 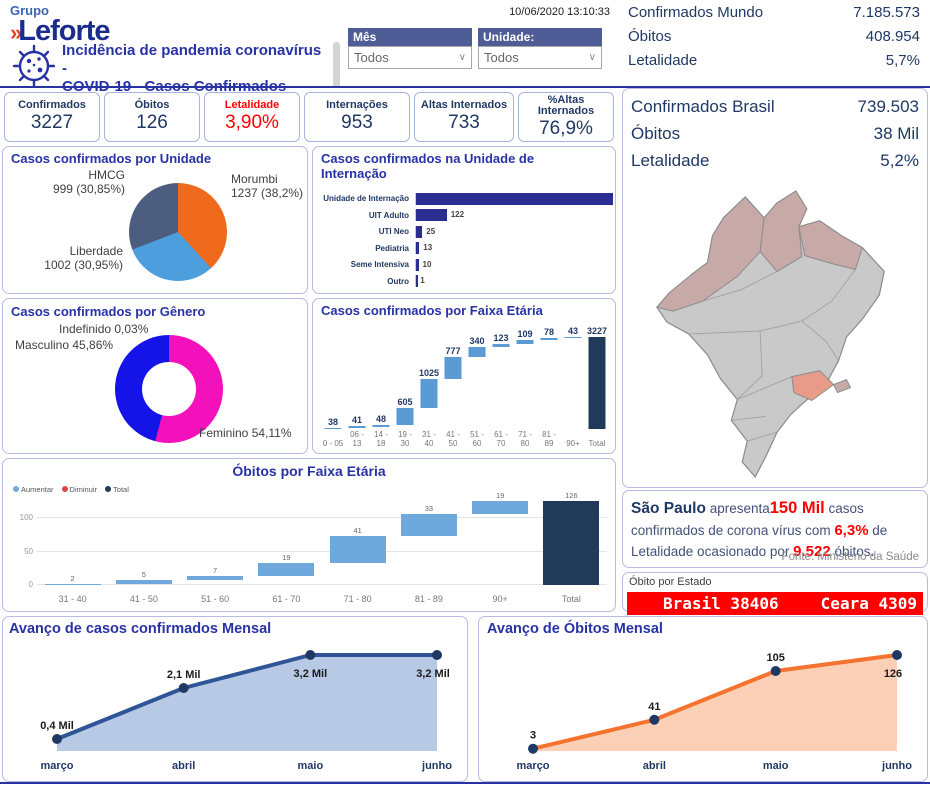 I want to click on bar-value-label: 777, so click(x=453, y=350).